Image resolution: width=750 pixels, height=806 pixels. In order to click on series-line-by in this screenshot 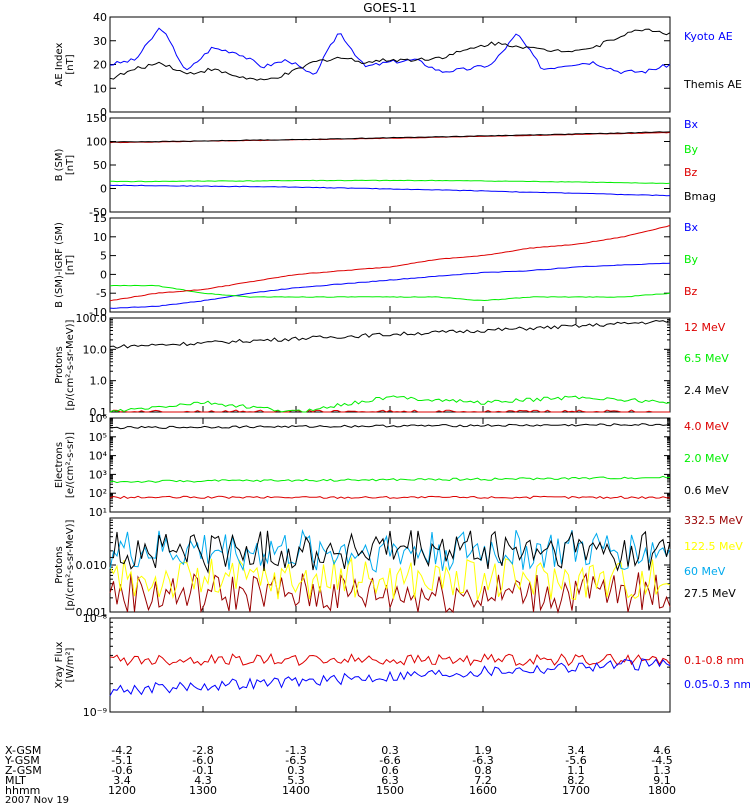, I will do `click(390, 293)`.